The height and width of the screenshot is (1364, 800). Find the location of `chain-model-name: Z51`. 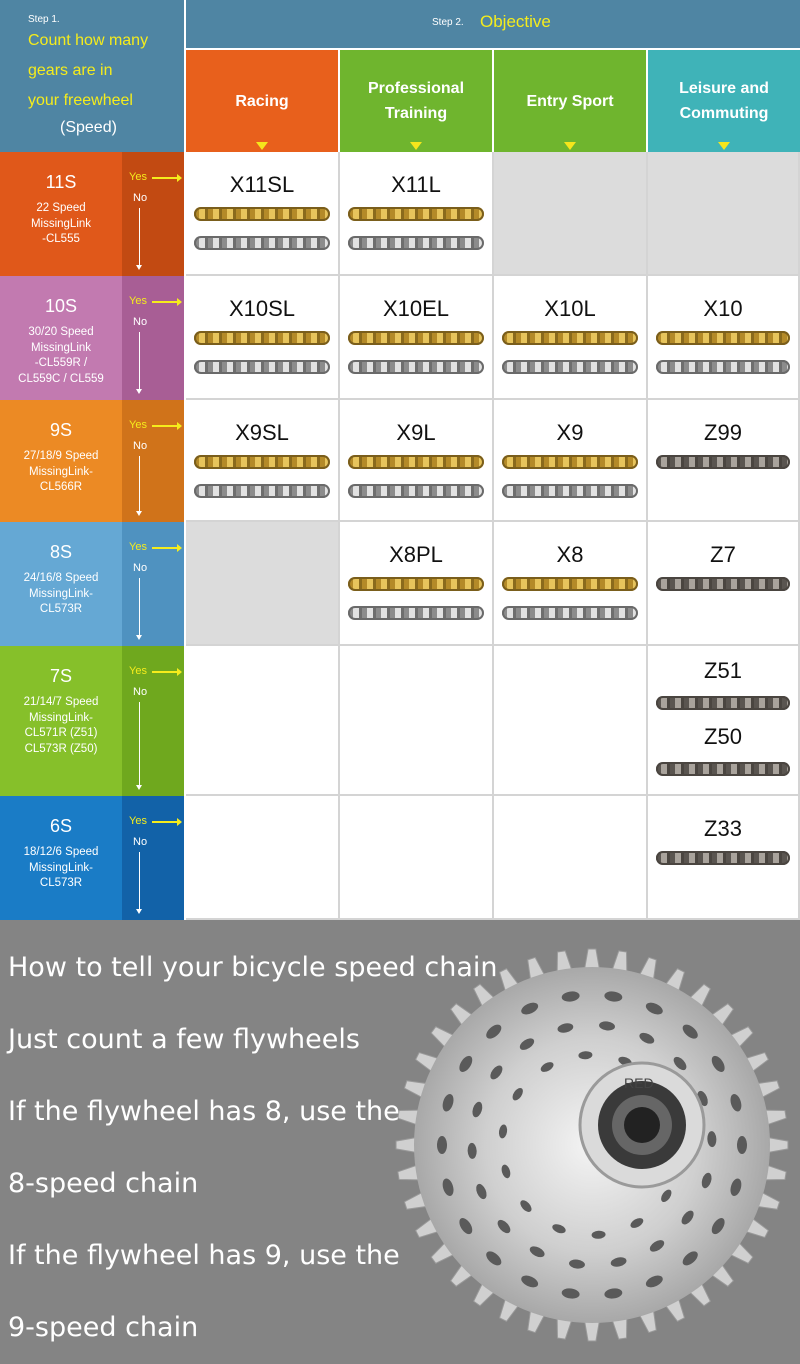

chain-model-name: Z51 is located at coordinates (723, 670).